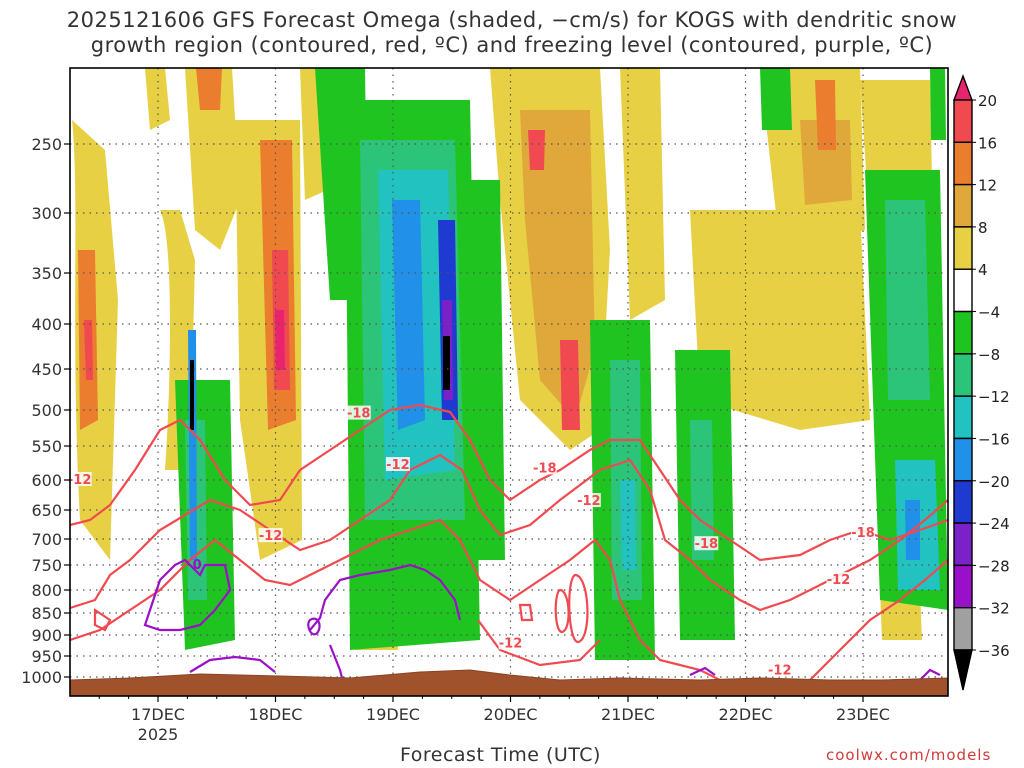 This screenshot has height=768, width=1024. I want to click on colorbar-label: 20, so click(987, 101).